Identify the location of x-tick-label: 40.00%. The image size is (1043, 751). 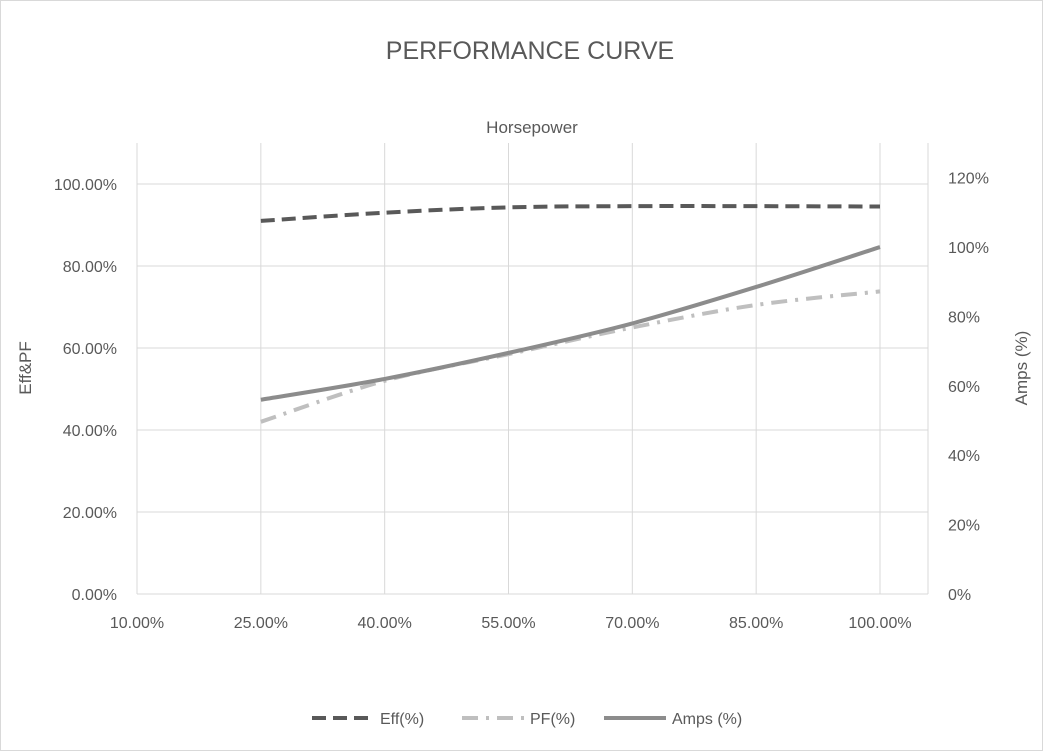
(385, 623).